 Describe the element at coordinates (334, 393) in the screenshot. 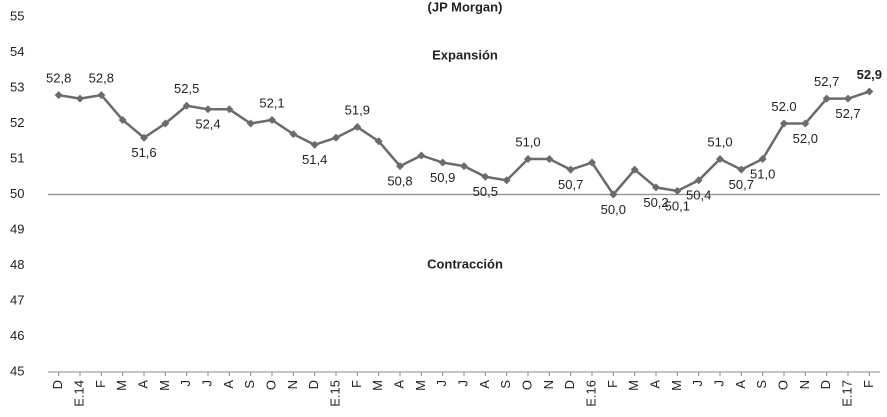

I see `x-tick-label: E.15` at that location.